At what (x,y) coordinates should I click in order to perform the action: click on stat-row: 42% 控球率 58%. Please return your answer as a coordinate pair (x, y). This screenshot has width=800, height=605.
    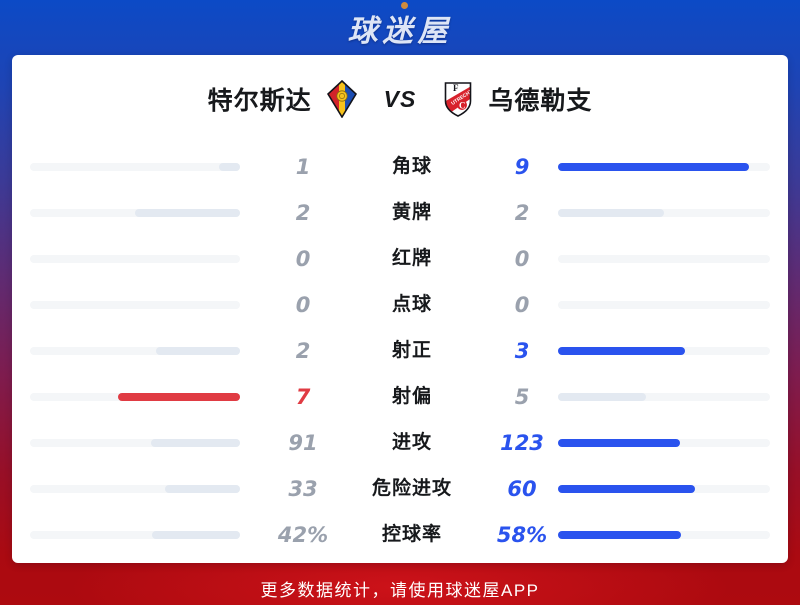
    Looking at the image, I should click on (400, 535).